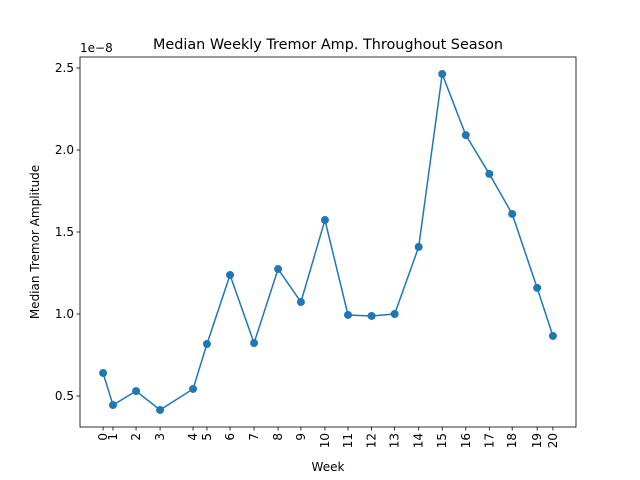 The height and width of the screenshot is (480, 640). What do you see at coordinates (512, 440) in the screenshot?
I see `x-tick-label: 18` at bounding box center [512, 440].